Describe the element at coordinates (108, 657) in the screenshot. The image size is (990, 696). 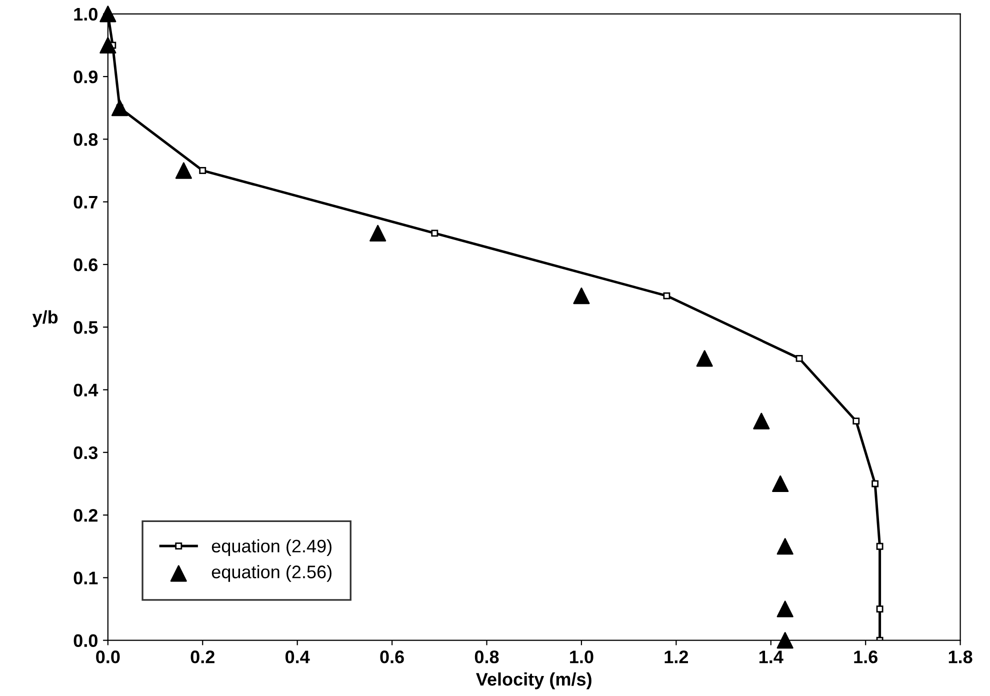
I see `x-tick-label: 0.0` at that location.